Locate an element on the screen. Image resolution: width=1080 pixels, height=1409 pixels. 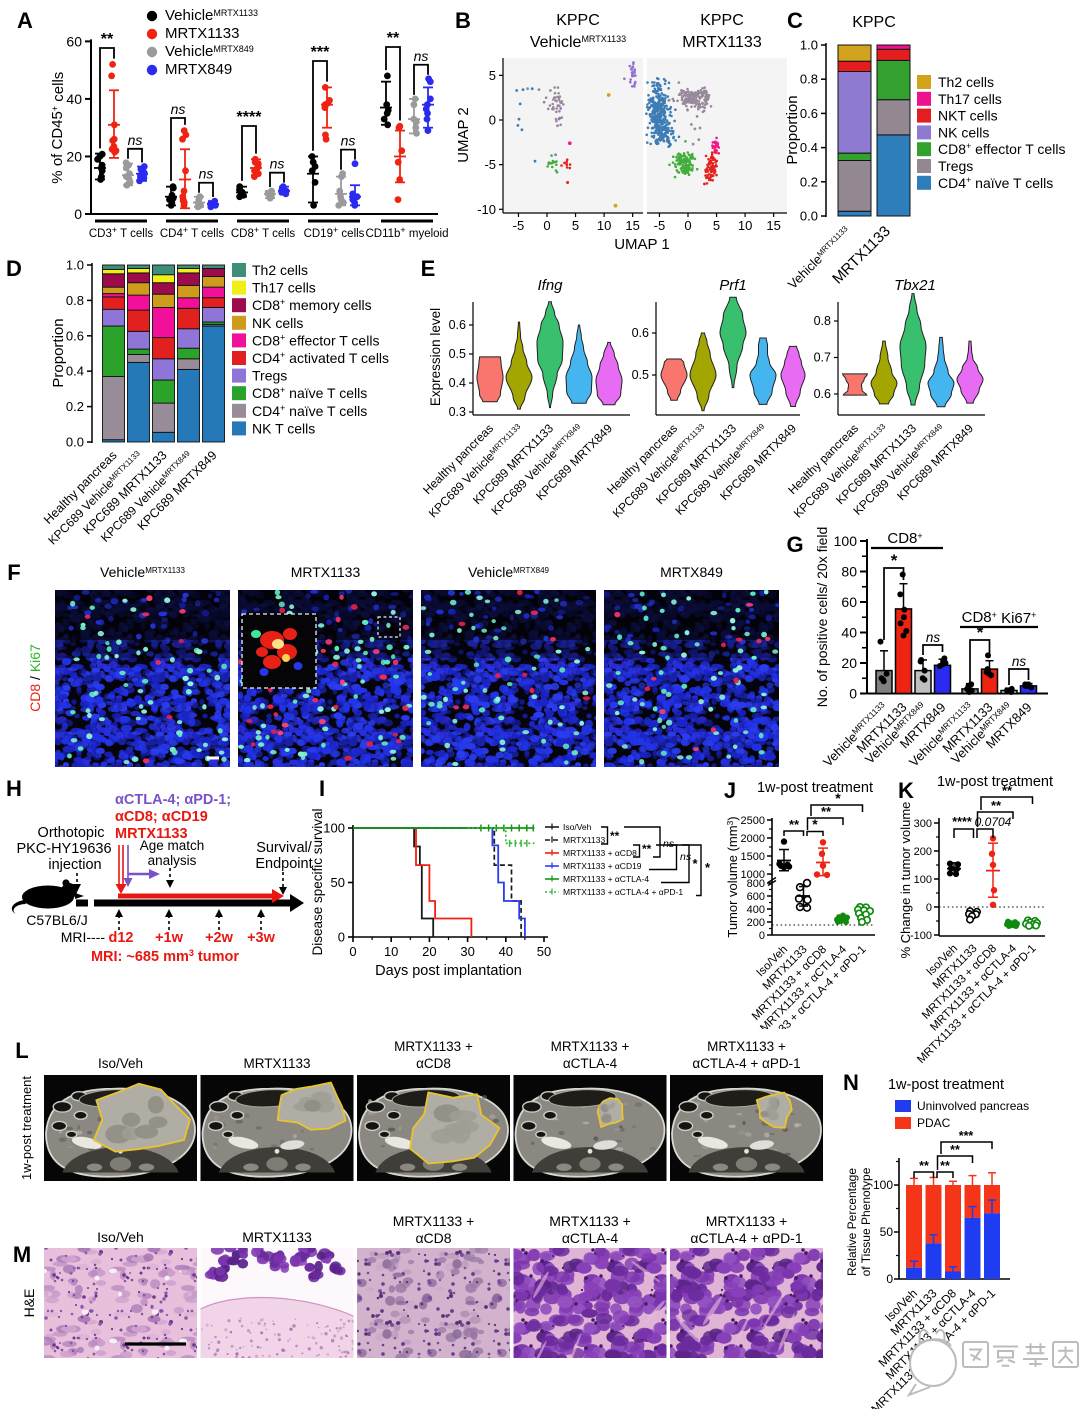
svg-text: -10 is located at coordinates (486, 209).